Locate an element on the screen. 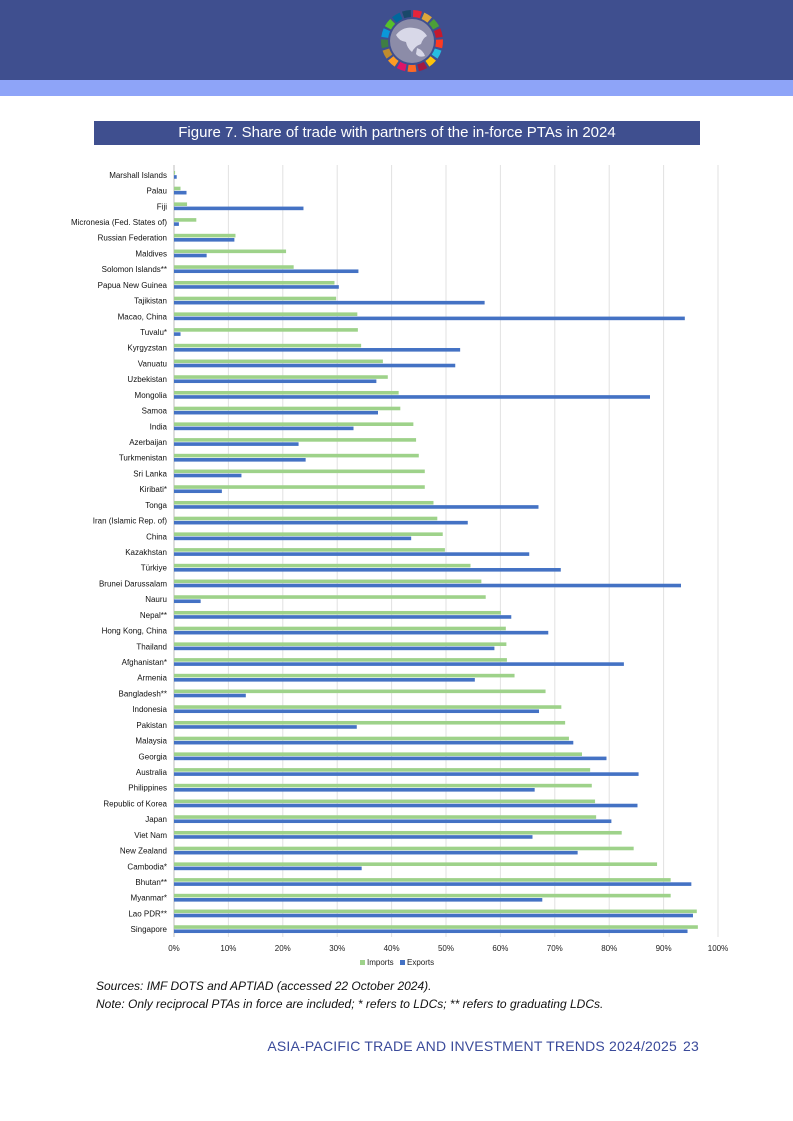 The height and width of the screenshot is (1121, 793). category-label: Tuvalu* is located at coordinates (153, 332).